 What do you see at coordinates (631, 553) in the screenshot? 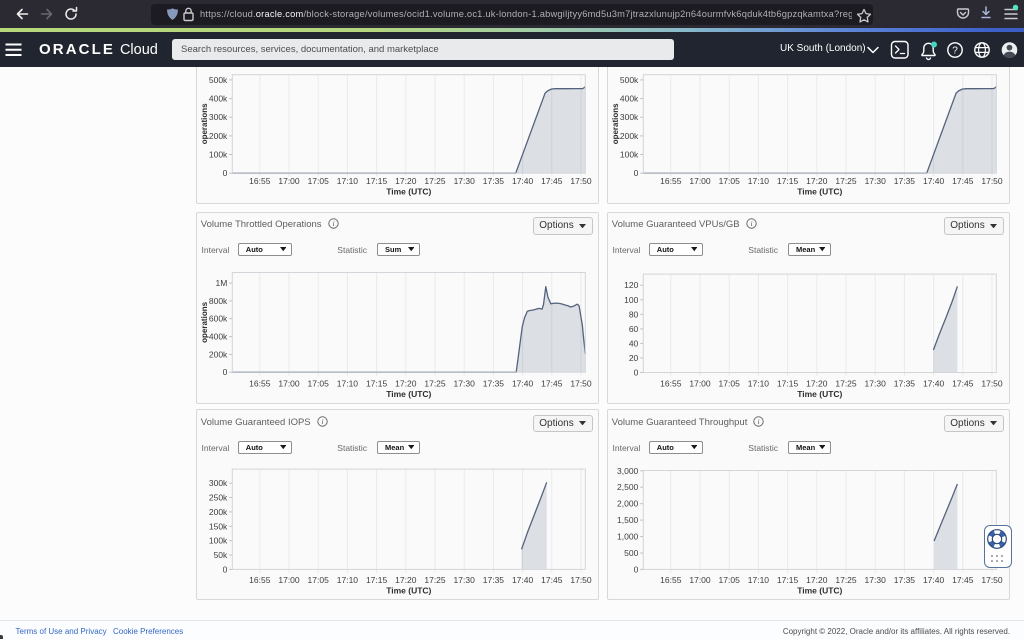
I see `svg-text: 500` at bounding box center [631, 553].